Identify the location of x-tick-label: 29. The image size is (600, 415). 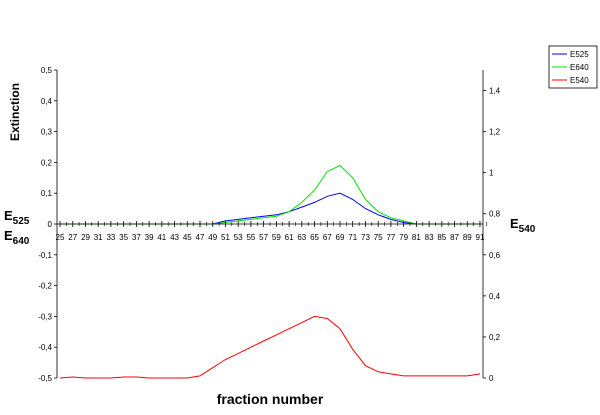
(85, 237).